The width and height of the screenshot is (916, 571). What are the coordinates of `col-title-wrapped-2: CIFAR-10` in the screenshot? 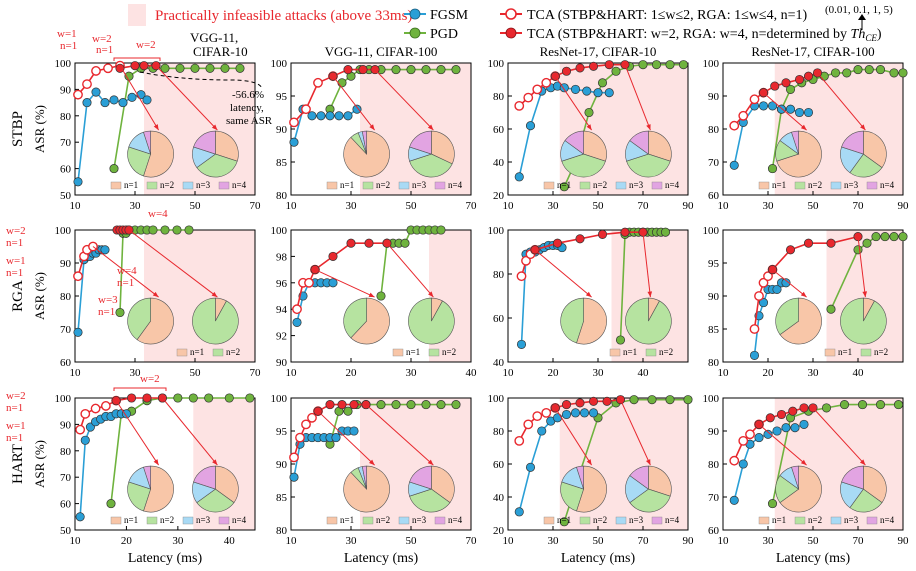 It's located at (220, 51).